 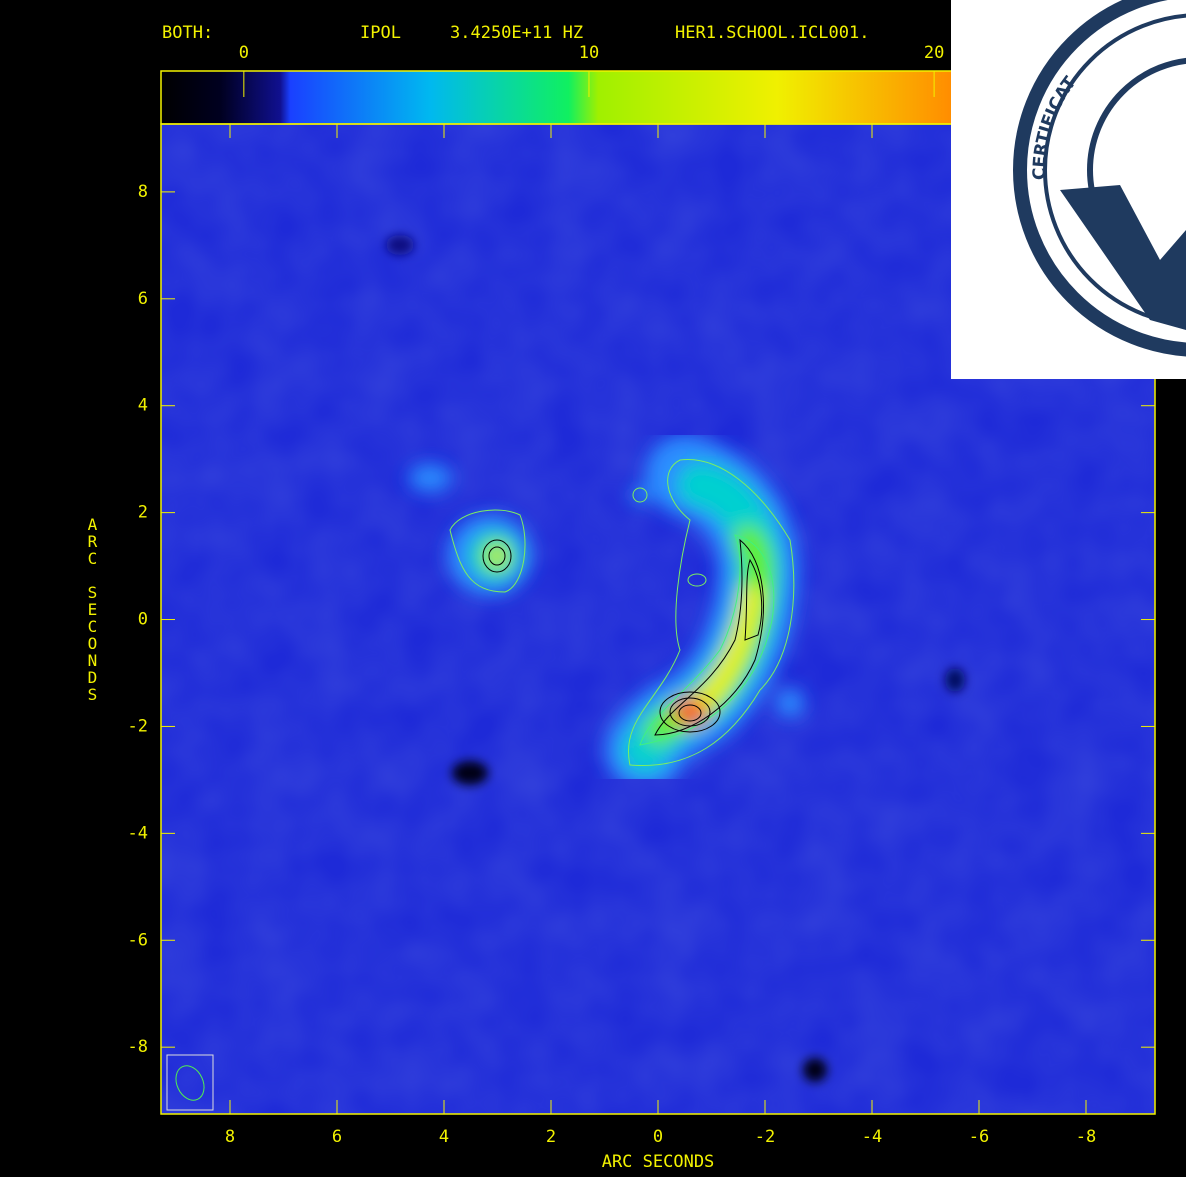 What do you see at coordinates (589, 53) in the screenshot?
I see `colorbar-tick-label: 10` at bounding box center [589, 53].